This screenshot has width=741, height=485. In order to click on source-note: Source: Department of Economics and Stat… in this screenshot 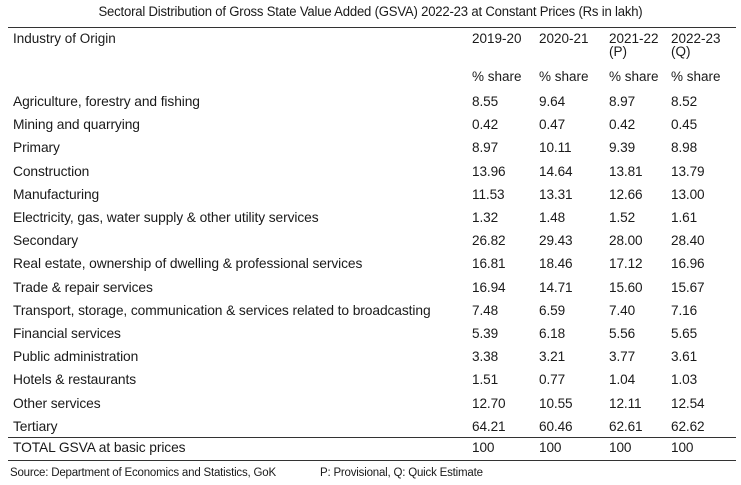, I will do `click(143, 473)`.